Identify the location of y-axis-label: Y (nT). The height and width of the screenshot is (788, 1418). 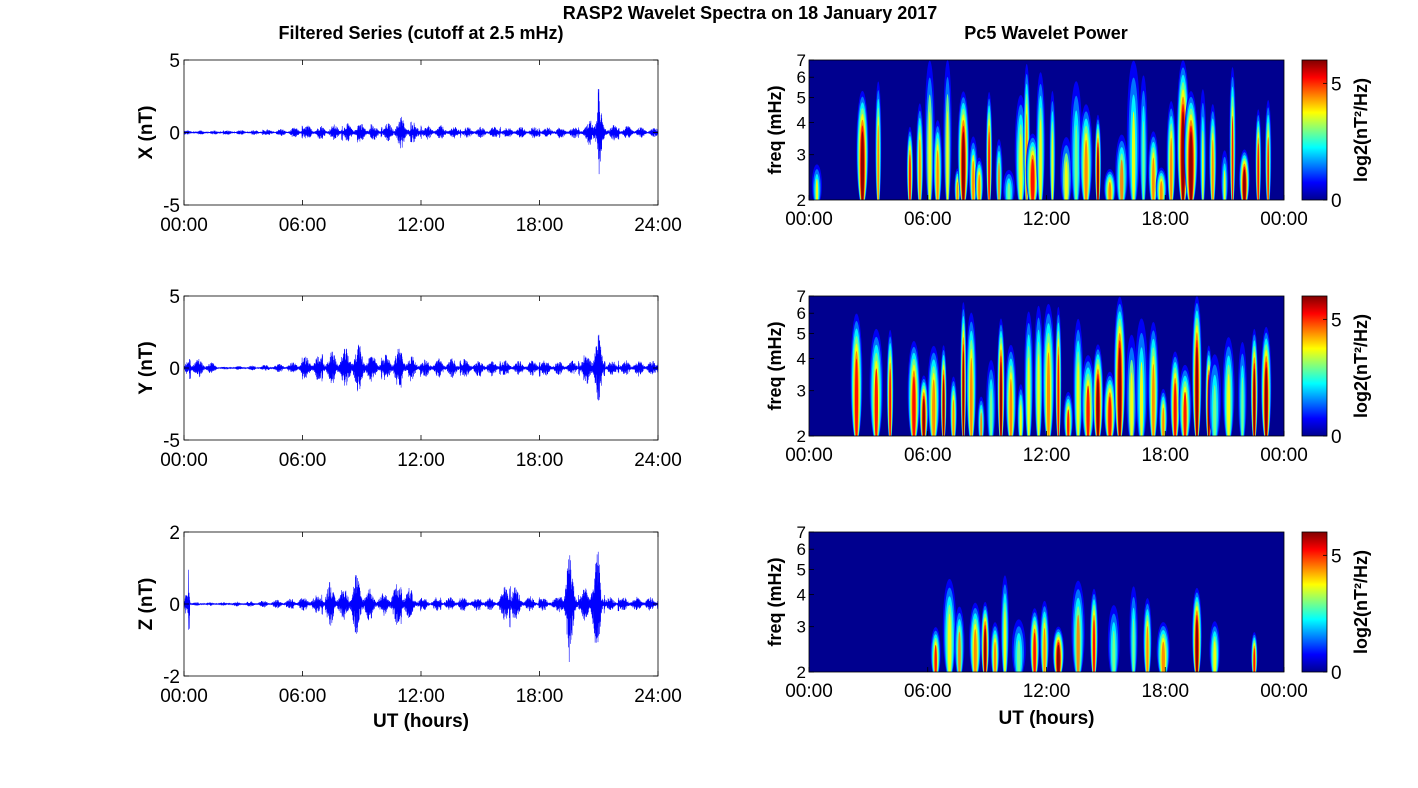
(146, 367).